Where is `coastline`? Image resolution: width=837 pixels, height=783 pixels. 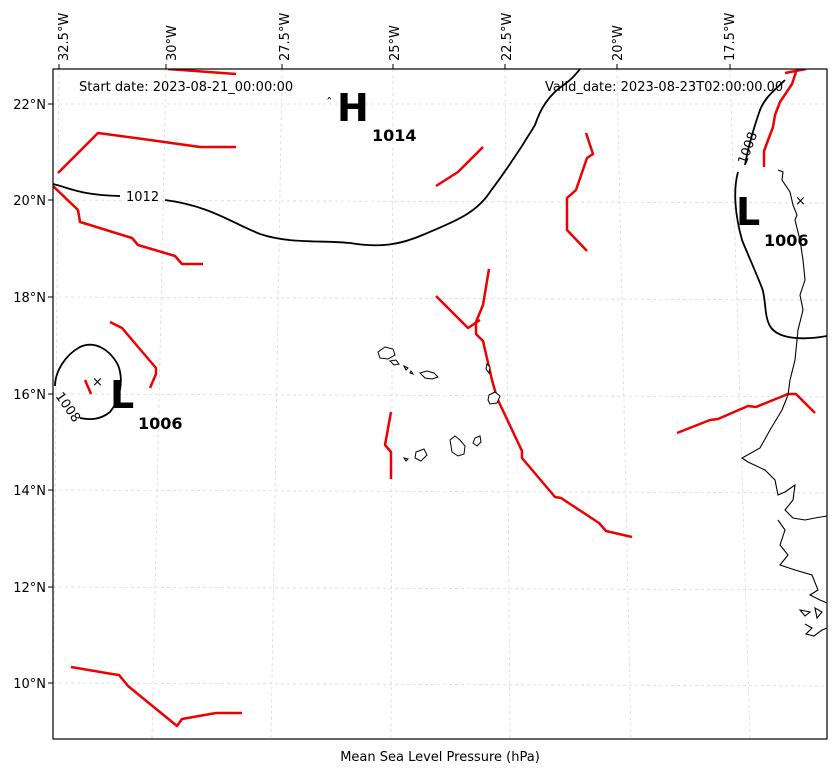 coastline is located at coordinates (783, 403).